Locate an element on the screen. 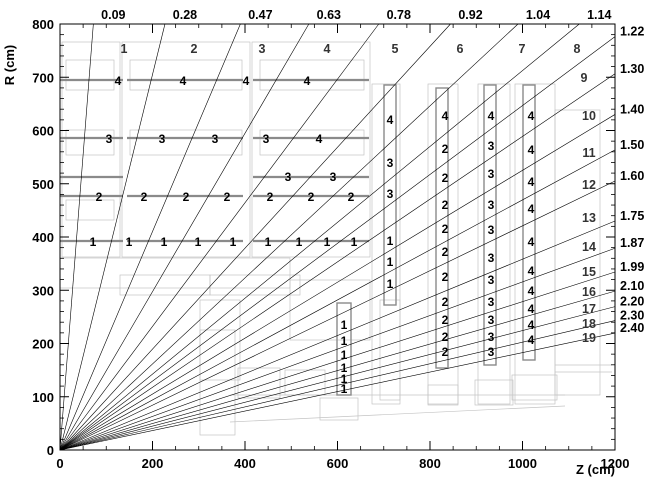 The image size is (660, 488). eta-label: 1.22 is located at coordinates (632, 32).